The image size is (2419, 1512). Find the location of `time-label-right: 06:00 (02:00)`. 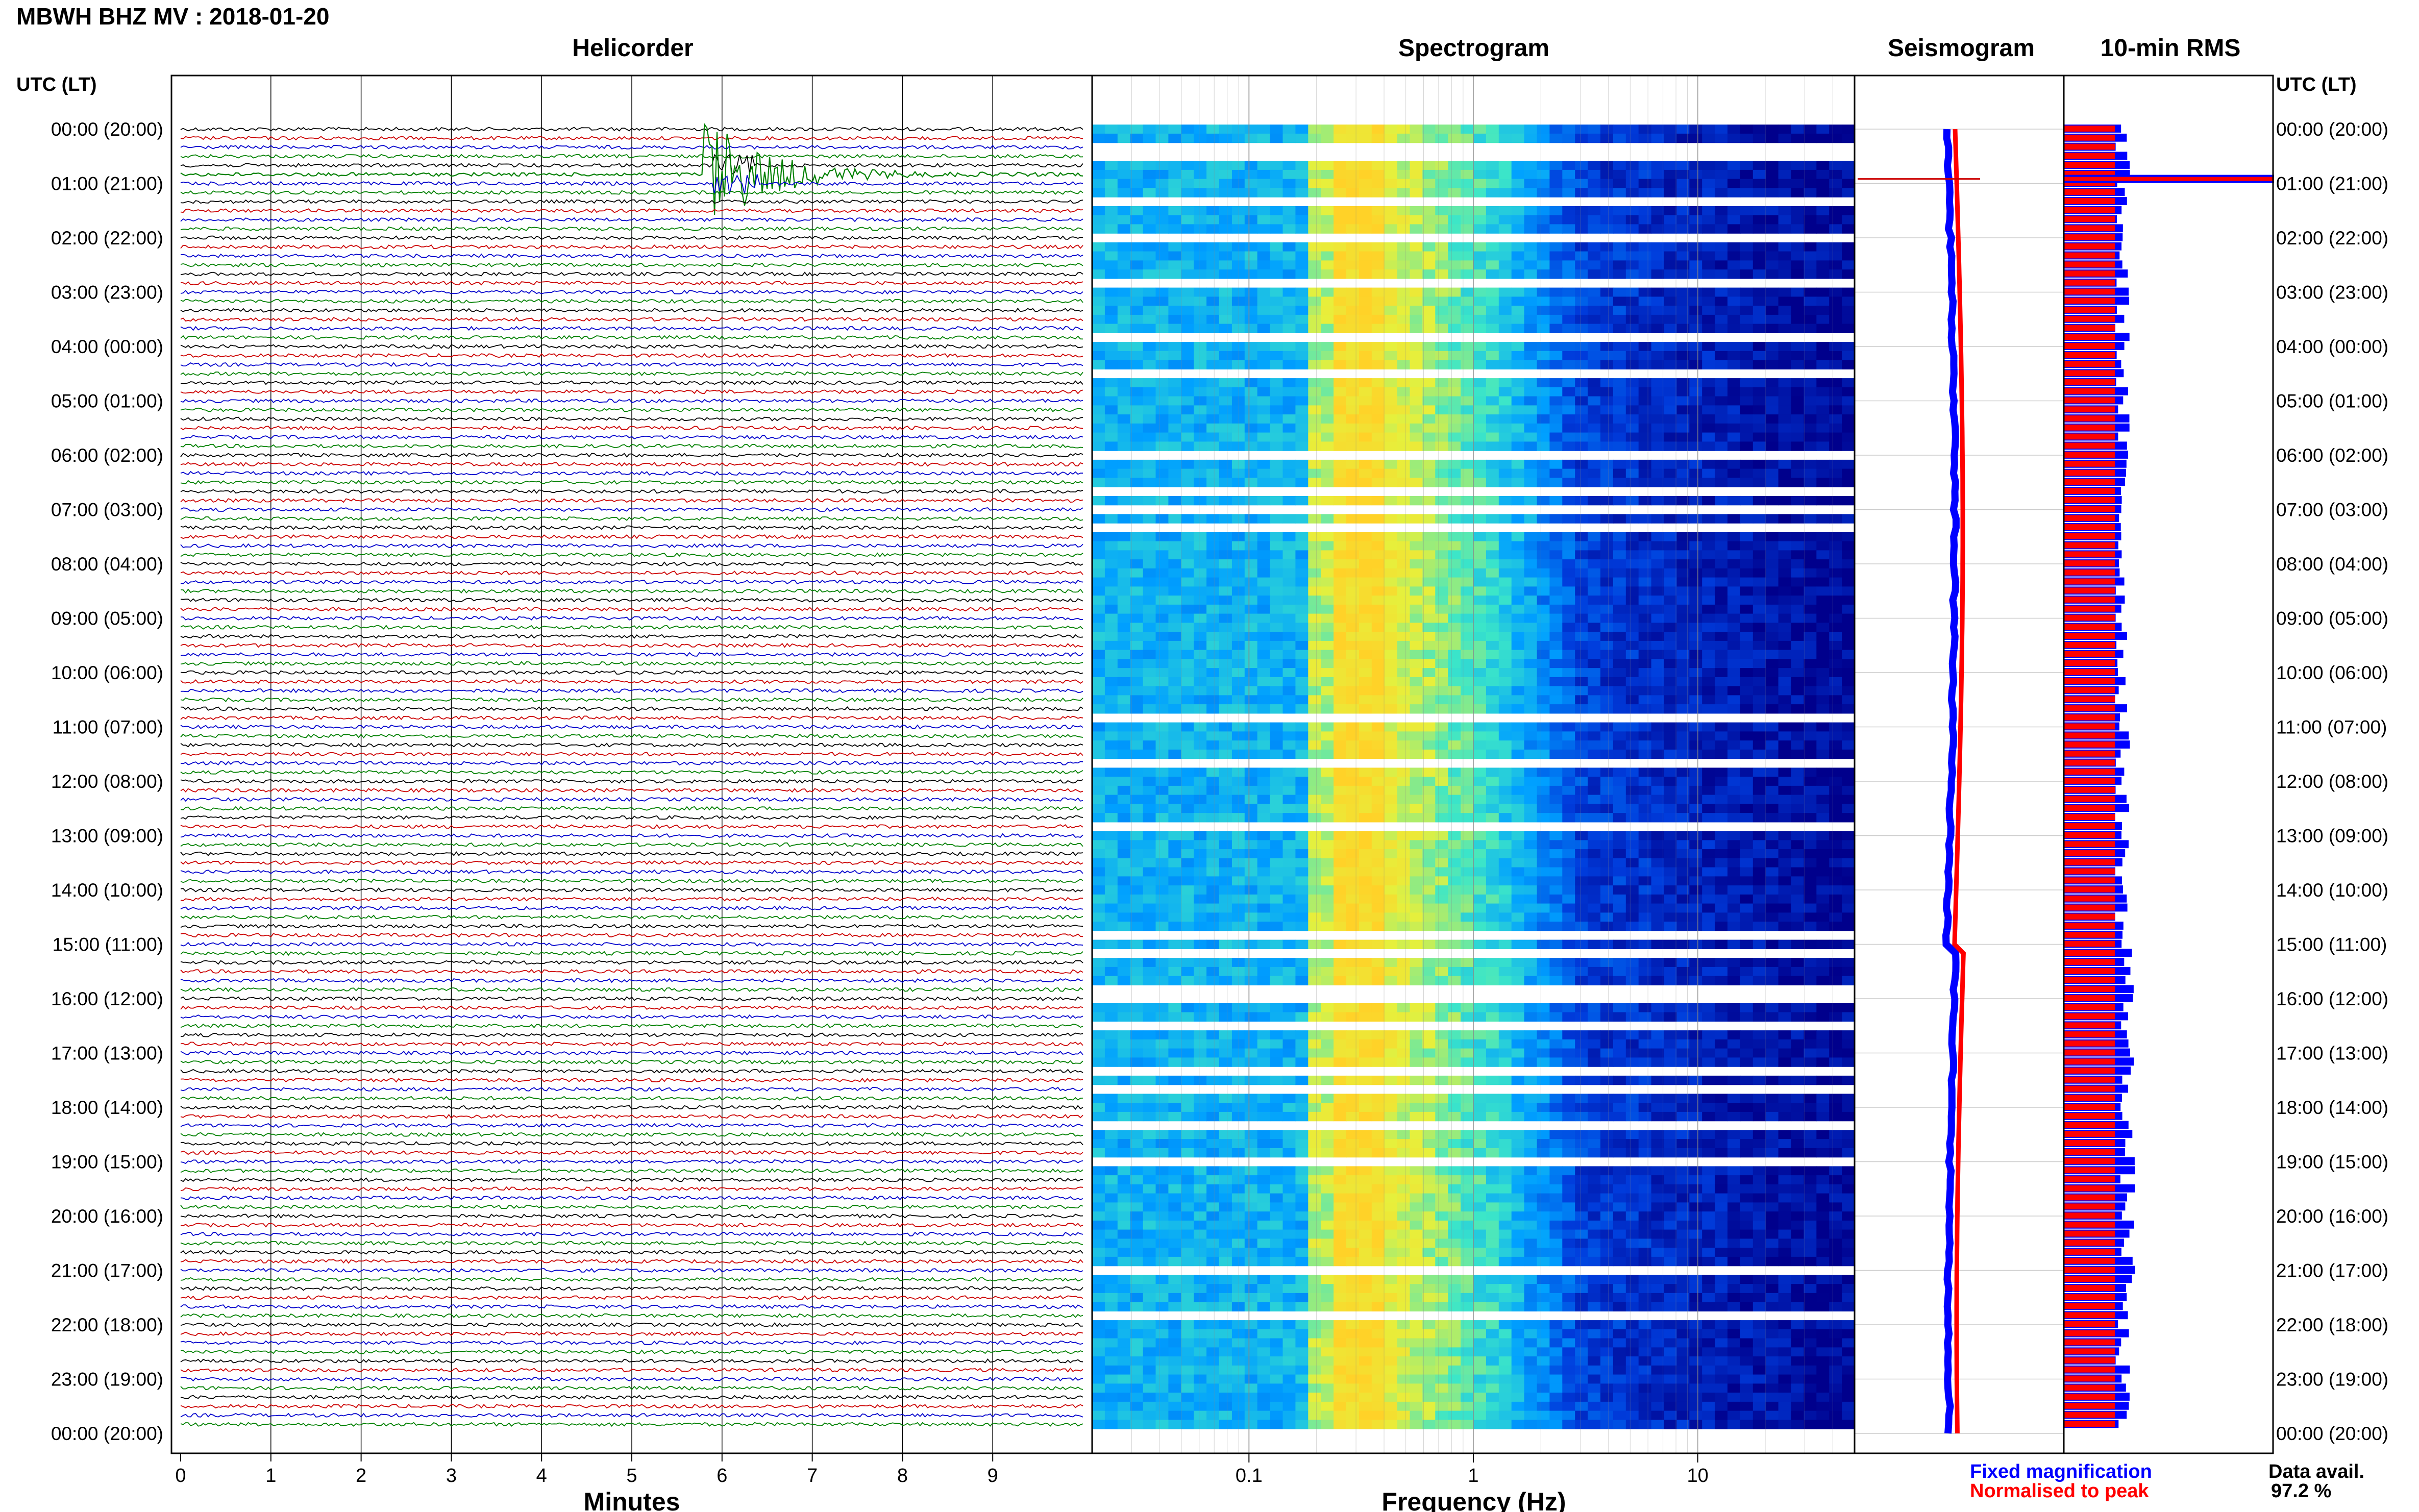

time-label-right: 06:00 (02:00) is located at coordinates (2332, 455).